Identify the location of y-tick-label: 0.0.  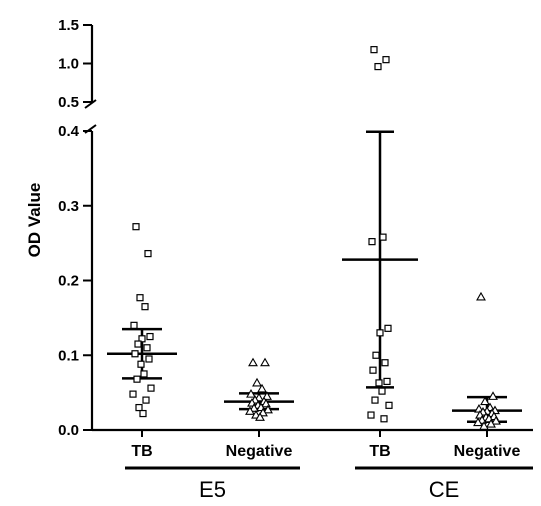
(68, 430).